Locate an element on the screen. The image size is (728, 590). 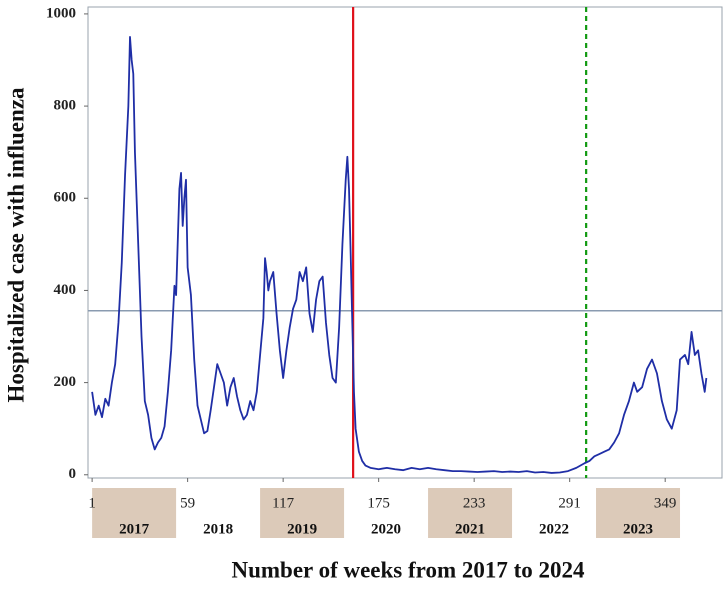
x-tick-label: 175 is located at coordinates (378, 503).